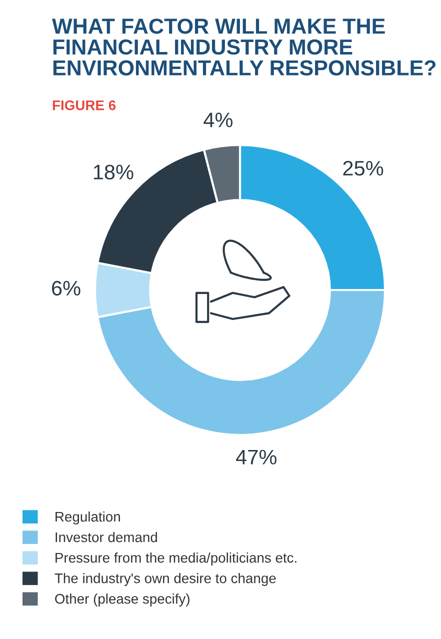 The height and width of the screenshot is (639, 441). I want to click on data-label: 6%, so click(66, 288).